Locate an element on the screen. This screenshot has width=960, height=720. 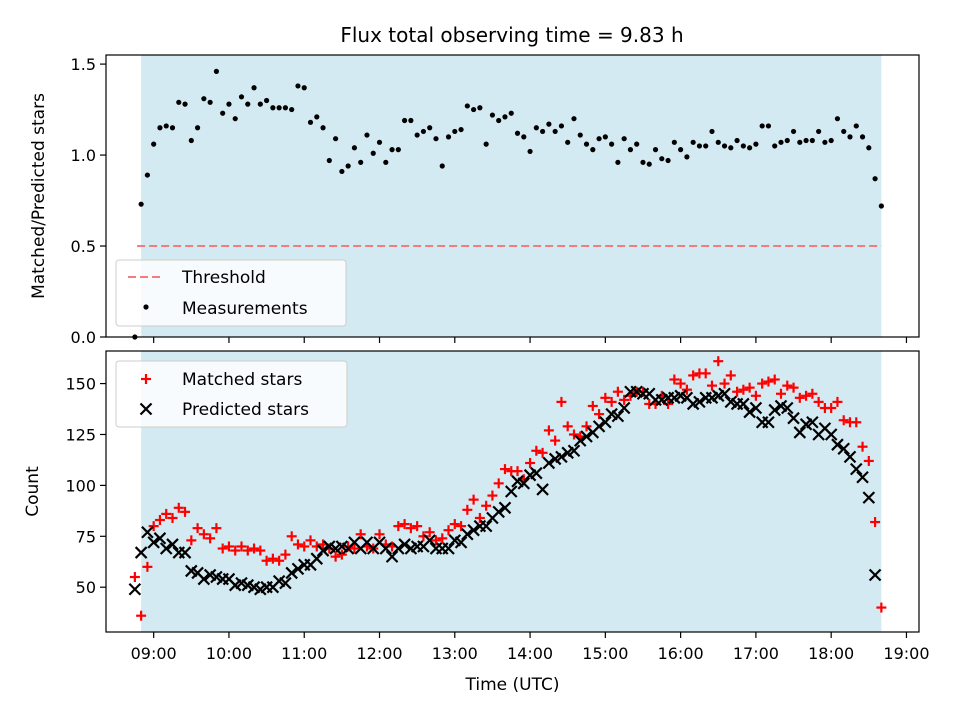
x-tick-label: 09:00 is located at coordinates (154, 653).